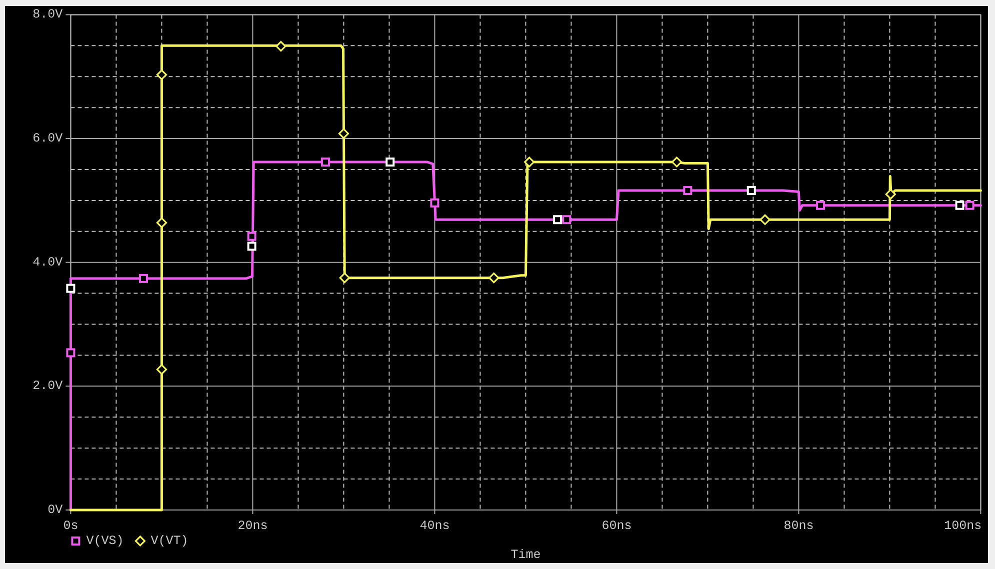  I want to click on y-tick-label: 2.0V, so click(48, 386).